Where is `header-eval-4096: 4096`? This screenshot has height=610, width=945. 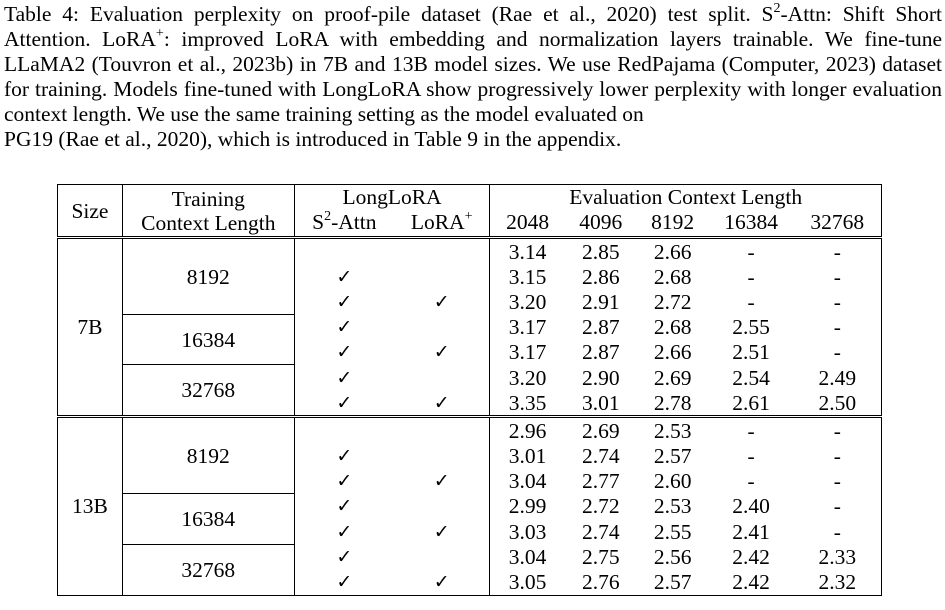
header-eval-4096: 4096 is located at coordinates (600, 224).